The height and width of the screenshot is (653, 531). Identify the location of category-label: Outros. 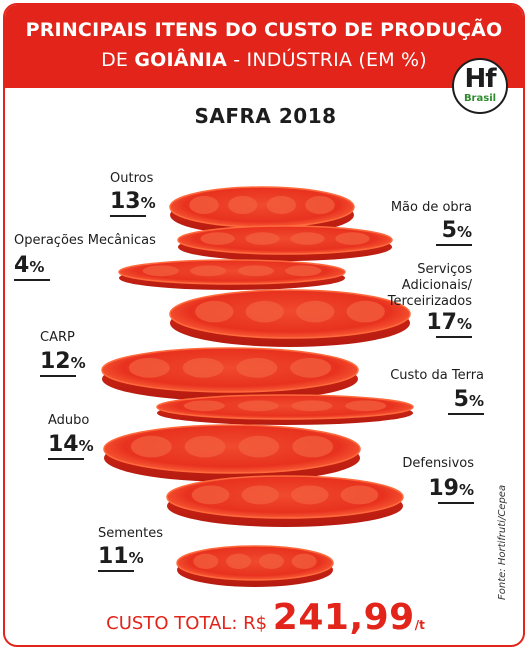
(132, 178).